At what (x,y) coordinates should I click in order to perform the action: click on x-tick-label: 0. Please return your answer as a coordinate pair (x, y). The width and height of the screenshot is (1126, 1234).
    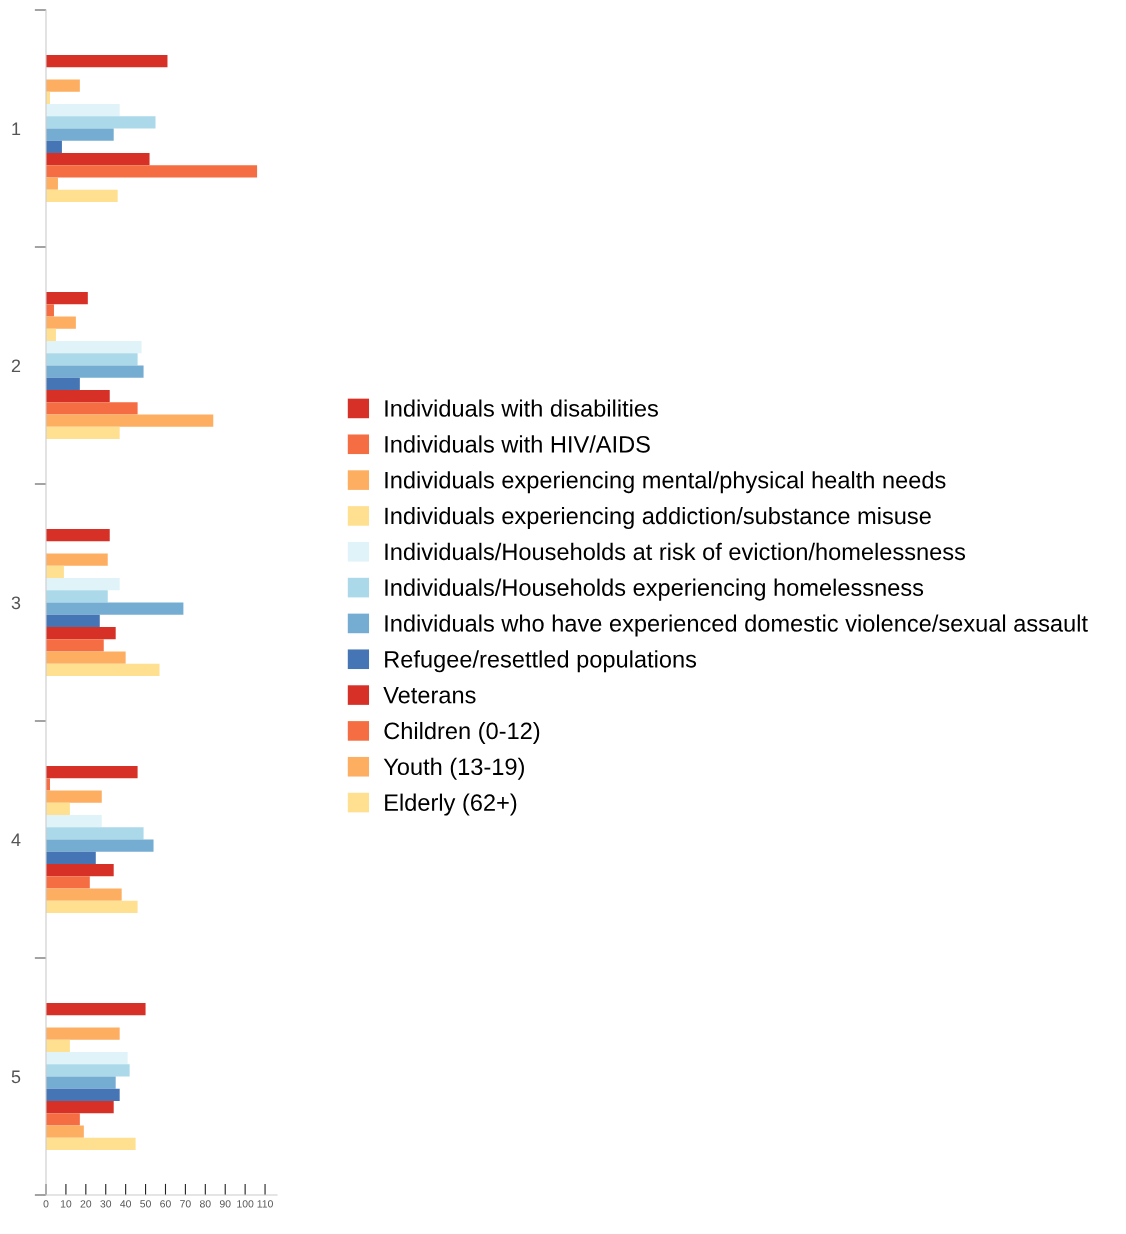
    Looking at the image, I should click on (46, 1204).